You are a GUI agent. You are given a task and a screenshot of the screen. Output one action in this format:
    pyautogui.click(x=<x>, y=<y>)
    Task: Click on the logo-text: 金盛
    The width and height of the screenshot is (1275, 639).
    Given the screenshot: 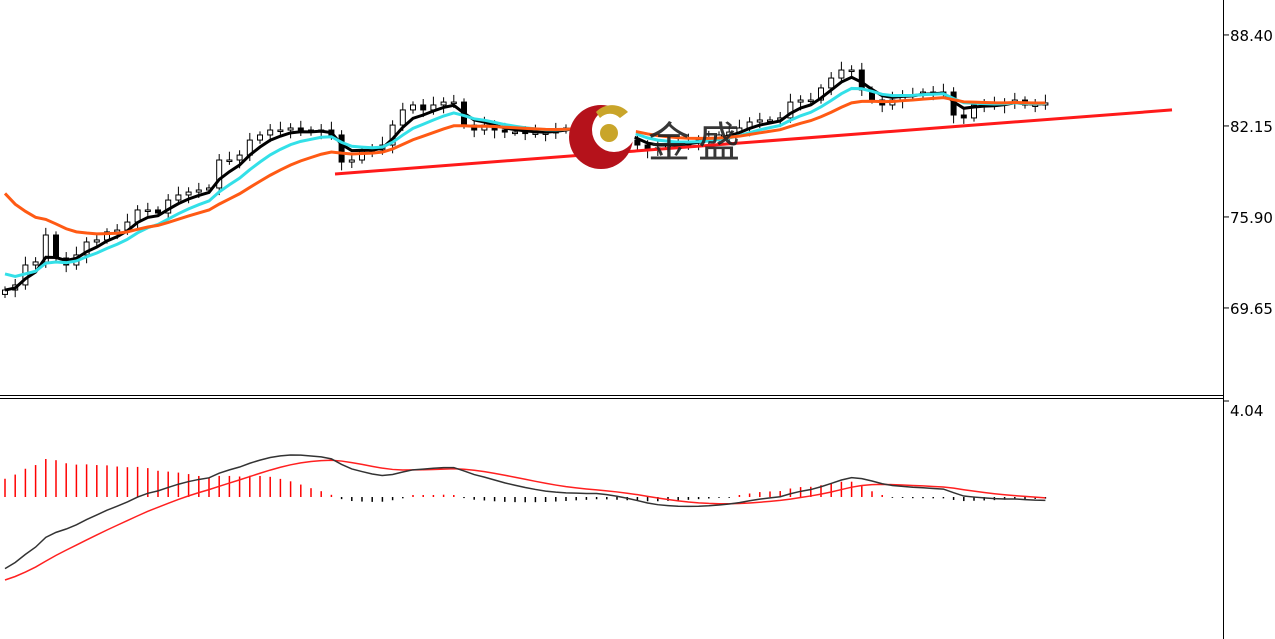 What is the action you would take?
    pyautogui.click(x=698, y=142)
    